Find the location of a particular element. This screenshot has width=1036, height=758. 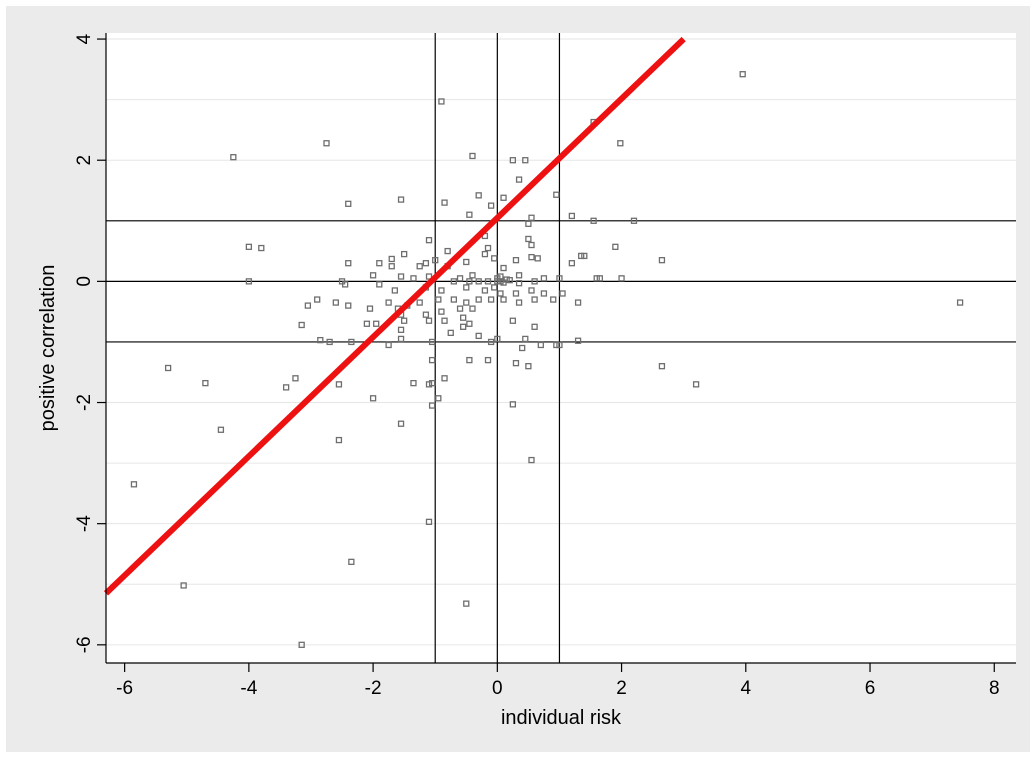

y-tick-label: 0 is located at coordinates (84, 281).